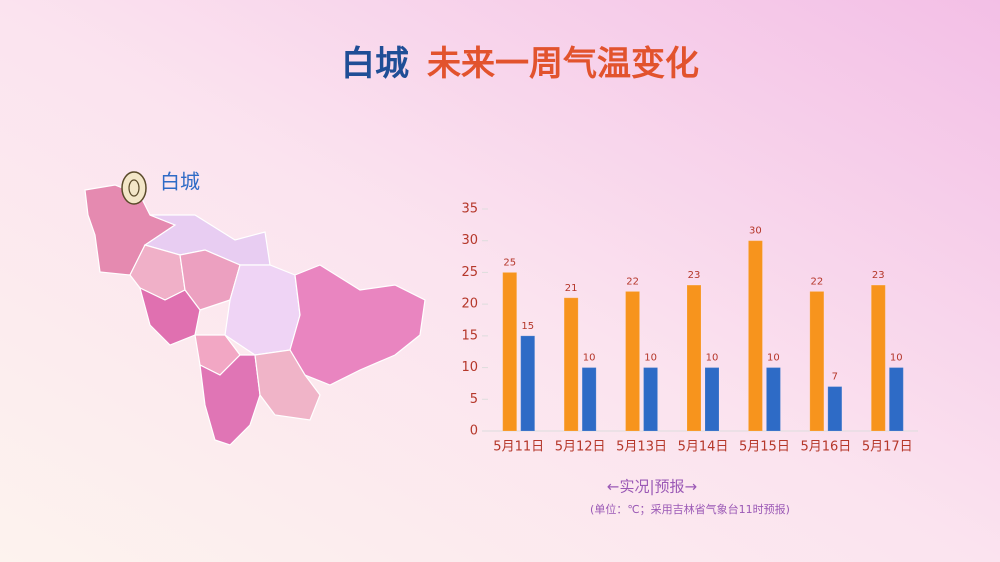 This screenshot has height=562, width=1000. Describe the element at coordinates (469, 304) in the screenshot. I see `y-tick-label: 20` at that location.